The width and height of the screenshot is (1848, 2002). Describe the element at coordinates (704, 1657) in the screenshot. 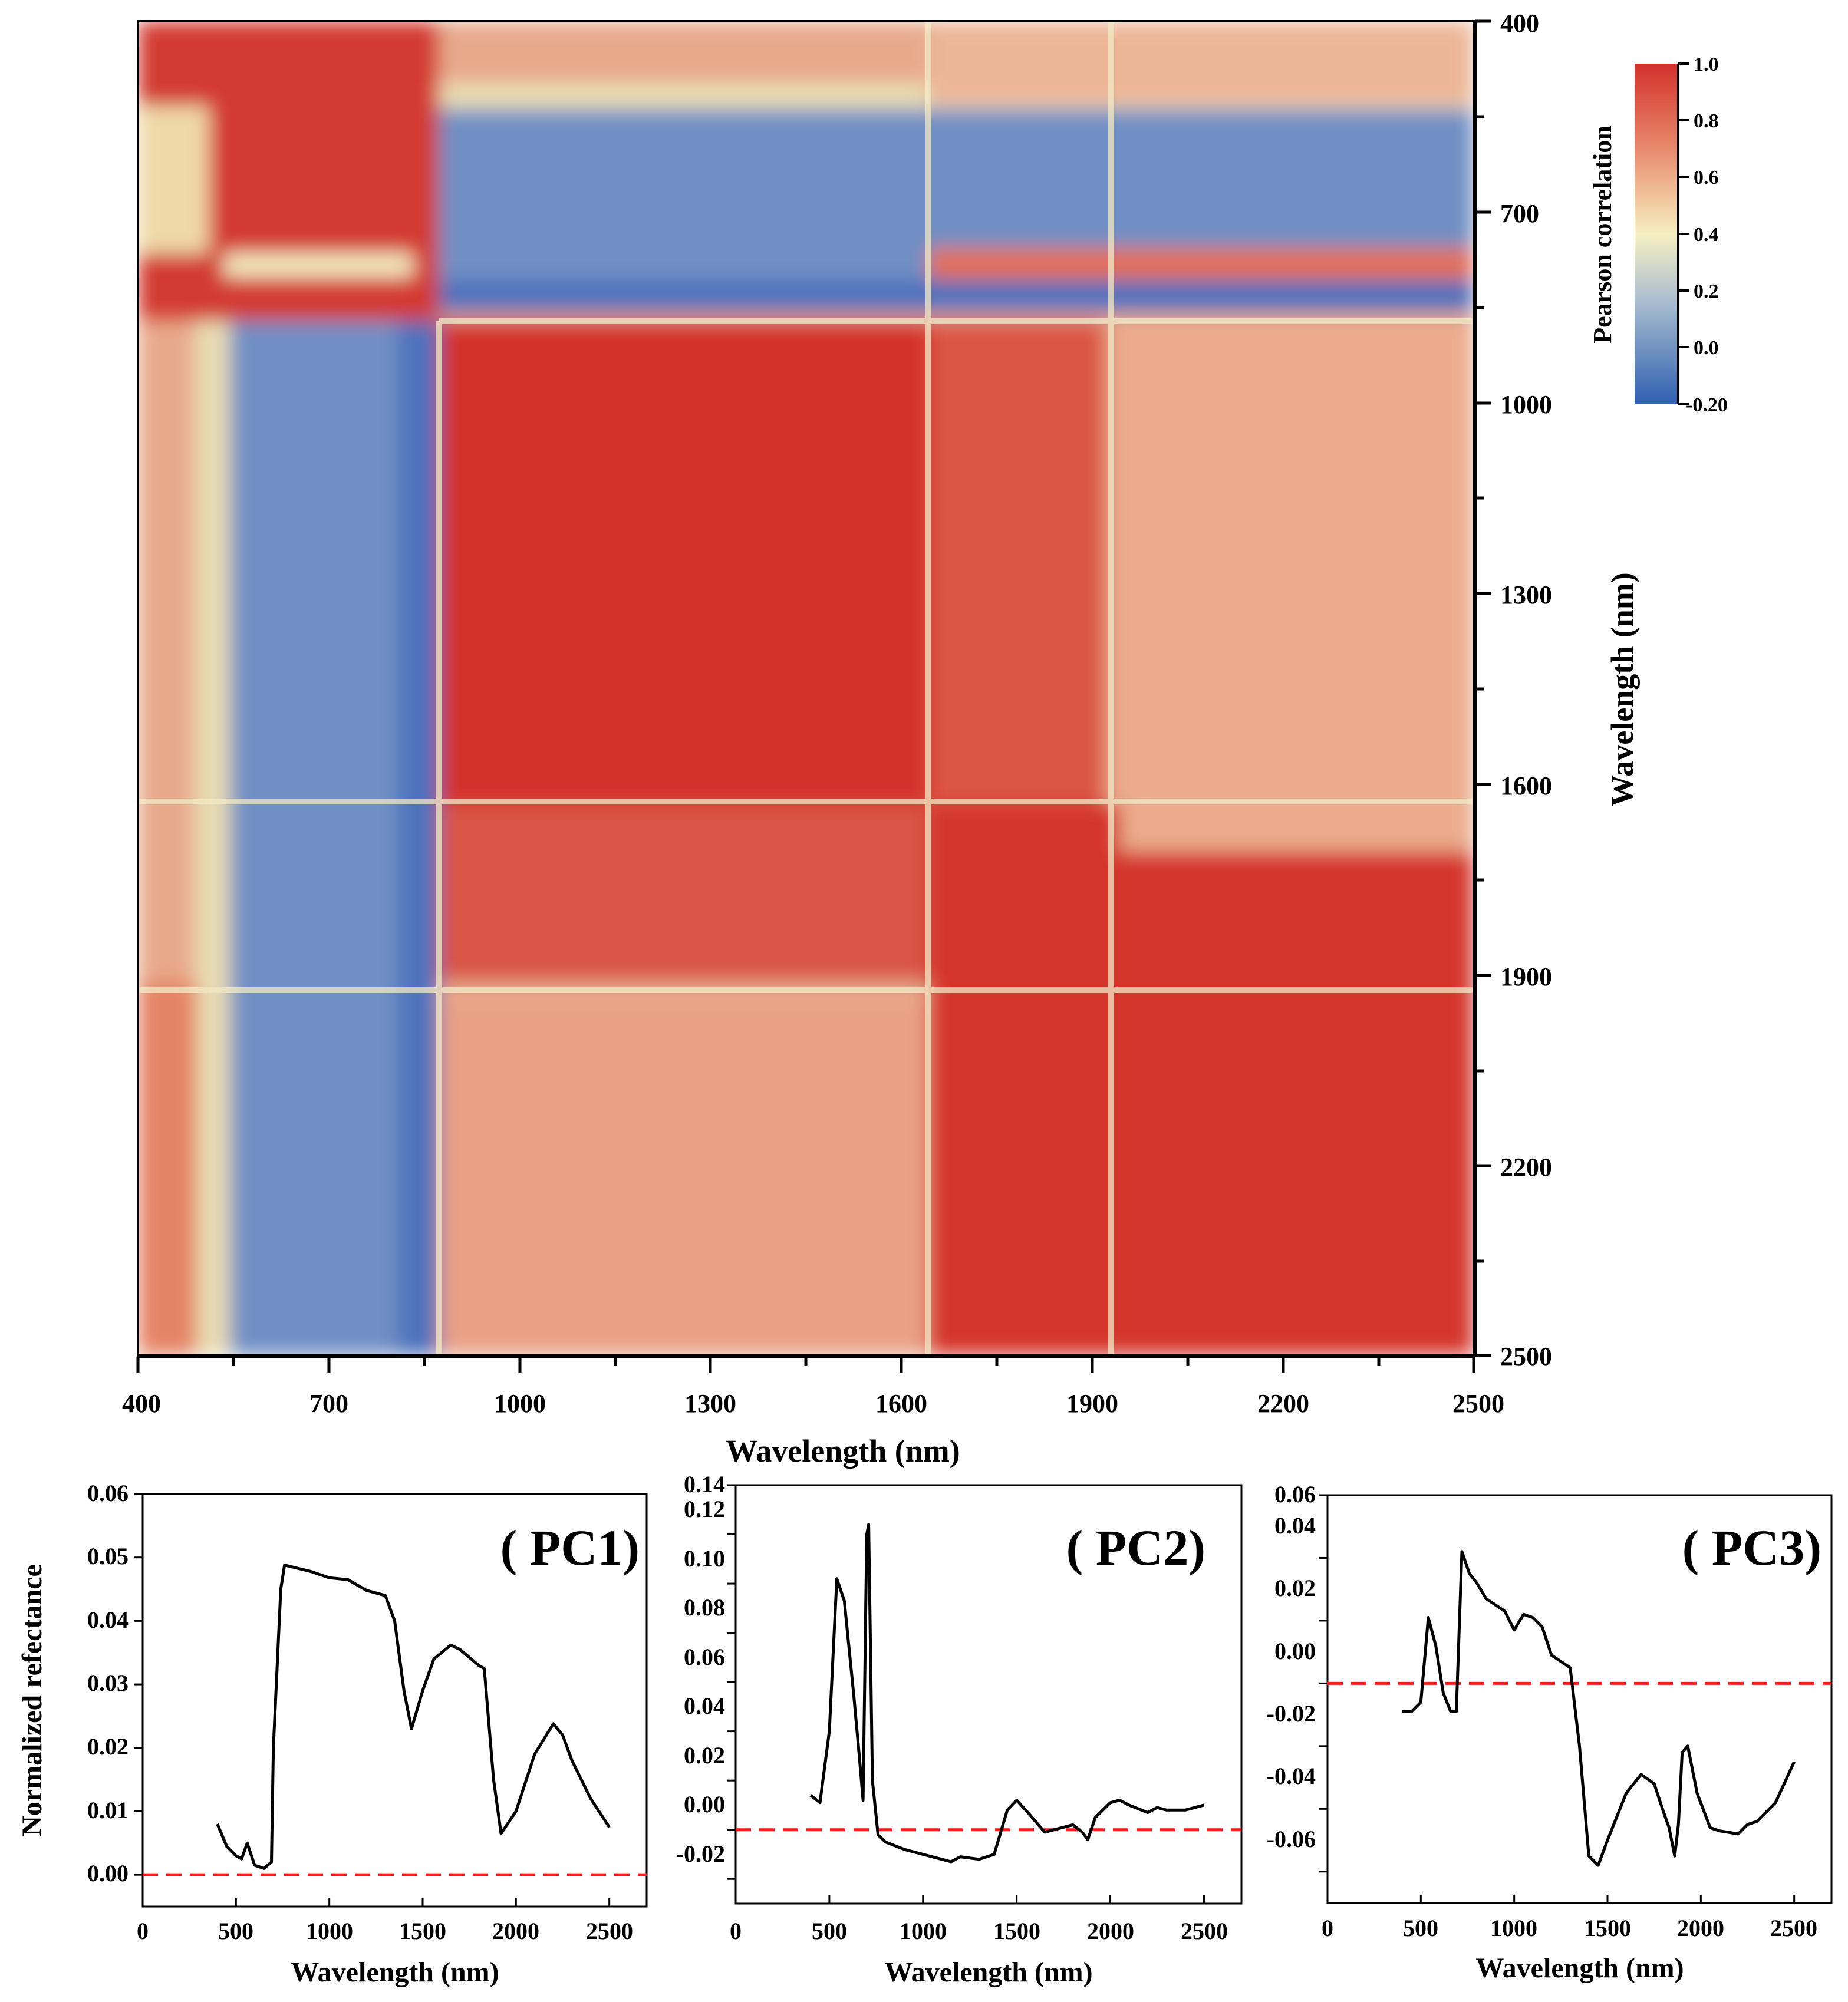

I see `pc2-y-tick-label: 0.06` at that location.